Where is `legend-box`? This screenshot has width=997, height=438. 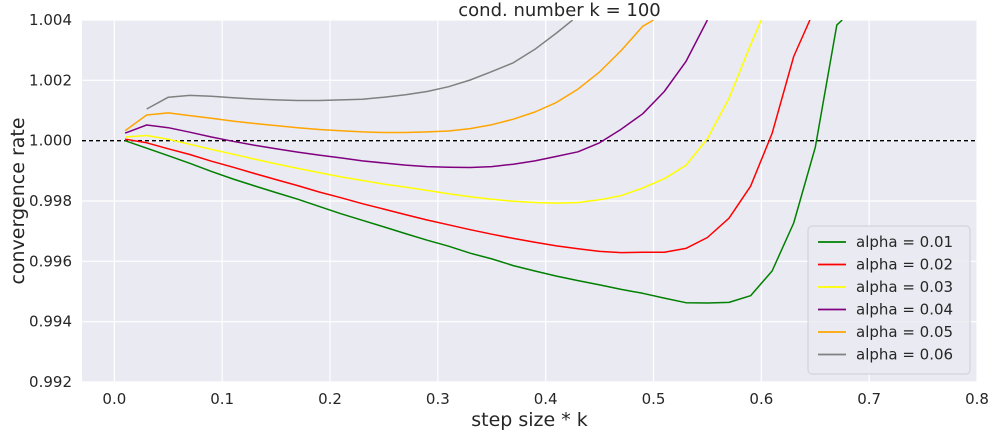
legend-box is located at coordinates (889, 300).